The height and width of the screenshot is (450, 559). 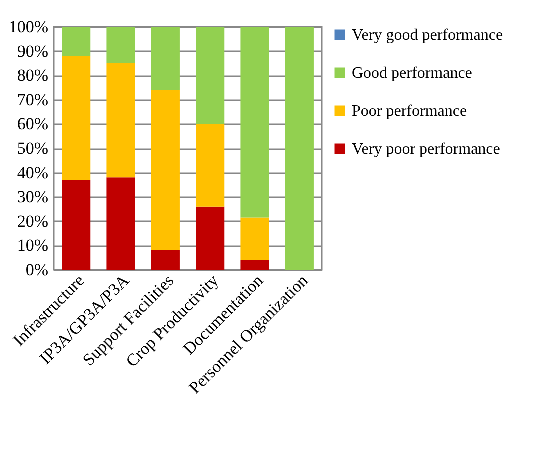 What do you see at coordinates (32, 76) in the screenshot?
I see `y-tick-label: 80%` at bounding box center [32, 76].